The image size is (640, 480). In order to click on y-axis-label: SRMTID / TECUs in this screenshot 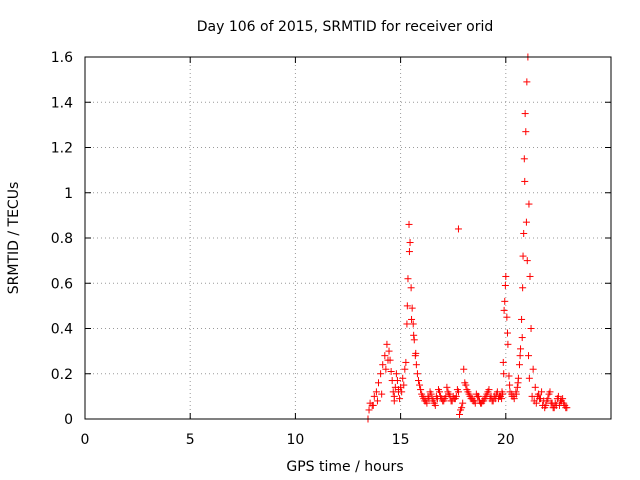, I will do `click(14, 238)`.